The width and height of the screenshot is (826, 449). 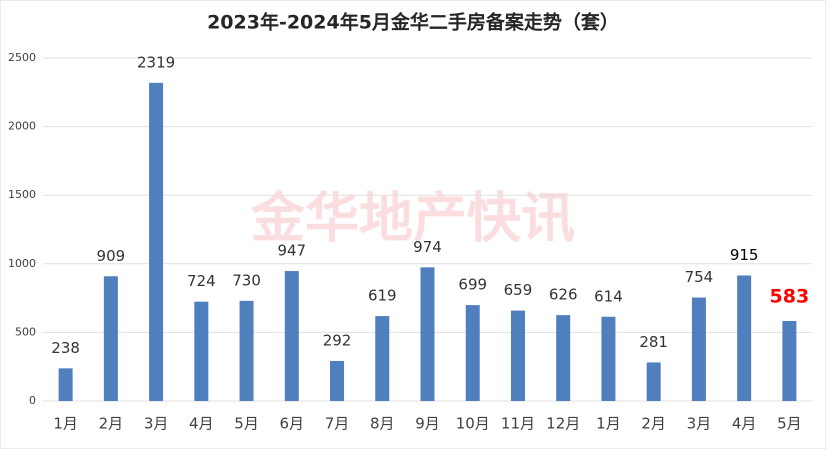 What do you see at coordinates (291, 251) in the screenshot?
I see `value-label: 947` at bounding box center [291, 251].